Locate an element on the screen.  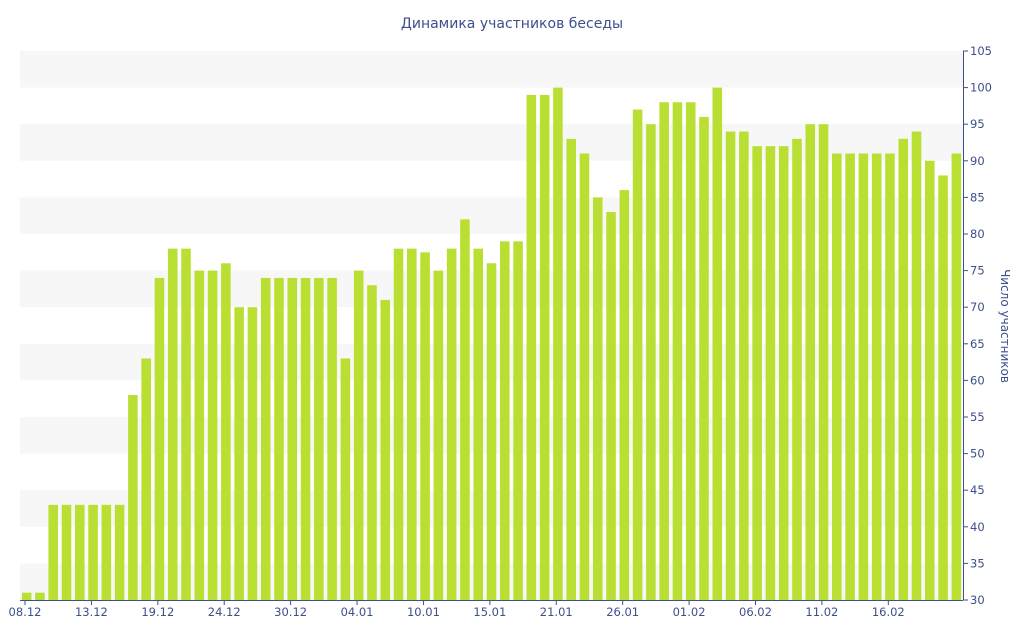
x-tick-label: 16.02 is located at coordinates (888, 612).